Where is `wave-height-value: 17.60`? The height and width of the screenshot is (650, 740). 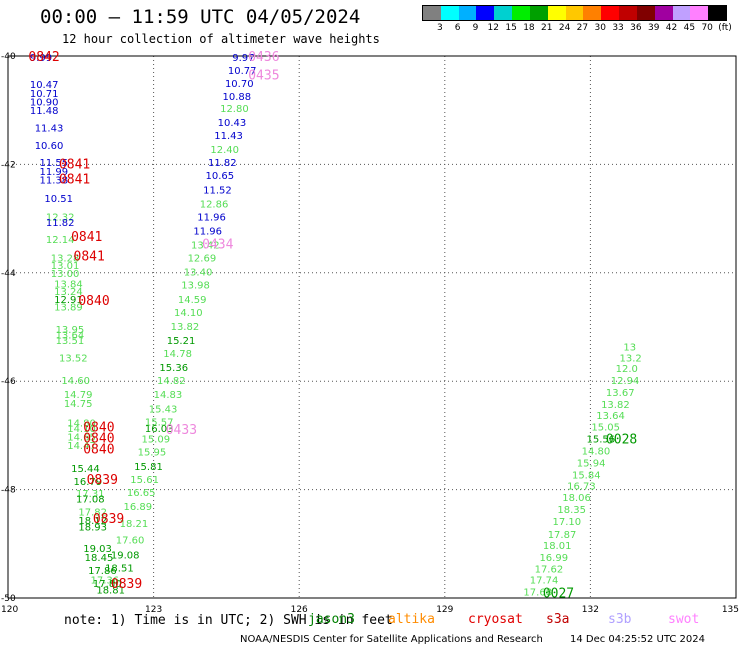
wave-height-value: 17.60 is located at coordinates (130, 540).